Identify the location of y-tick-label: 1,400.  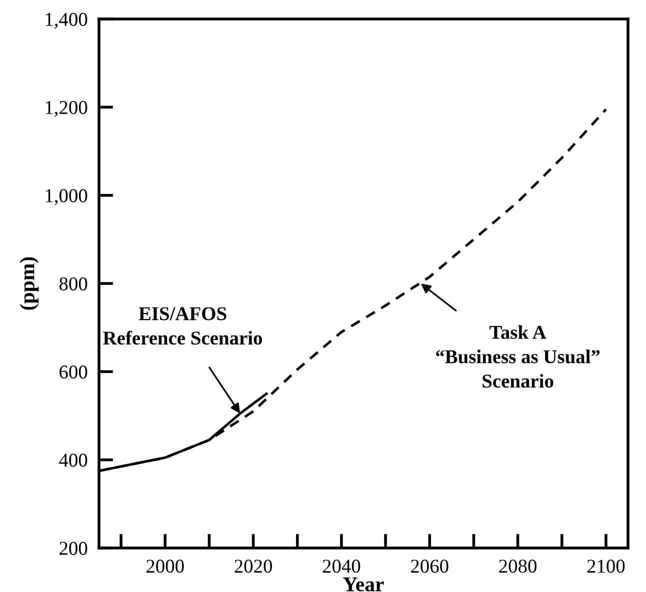
(67, 20).